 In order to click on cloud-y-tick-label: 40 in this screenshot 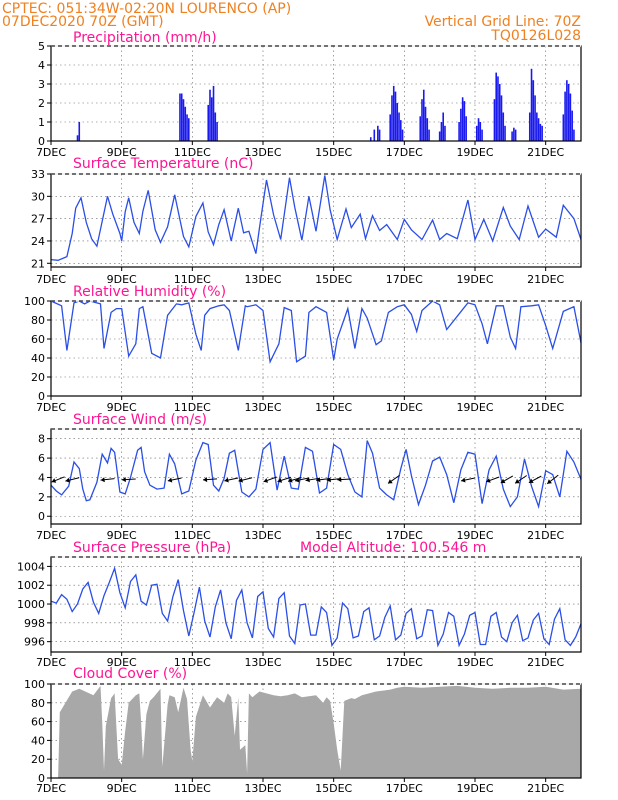, I will do `click(38, 740)`.